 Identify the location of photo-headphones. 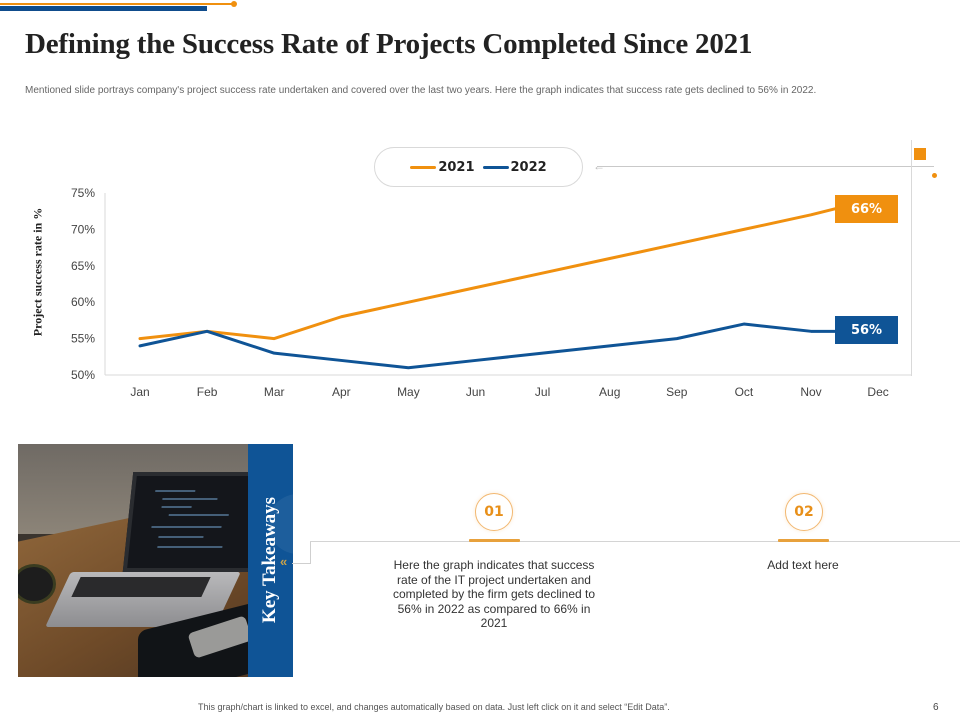
(37, 584).